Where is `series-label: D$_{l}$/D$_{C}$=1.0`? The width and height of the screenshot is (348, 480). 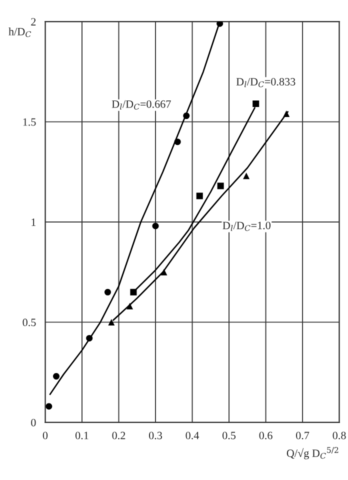 series-label: D$_{l}$/D$_{C}$=1.0 is located at coordinates (246, 226).